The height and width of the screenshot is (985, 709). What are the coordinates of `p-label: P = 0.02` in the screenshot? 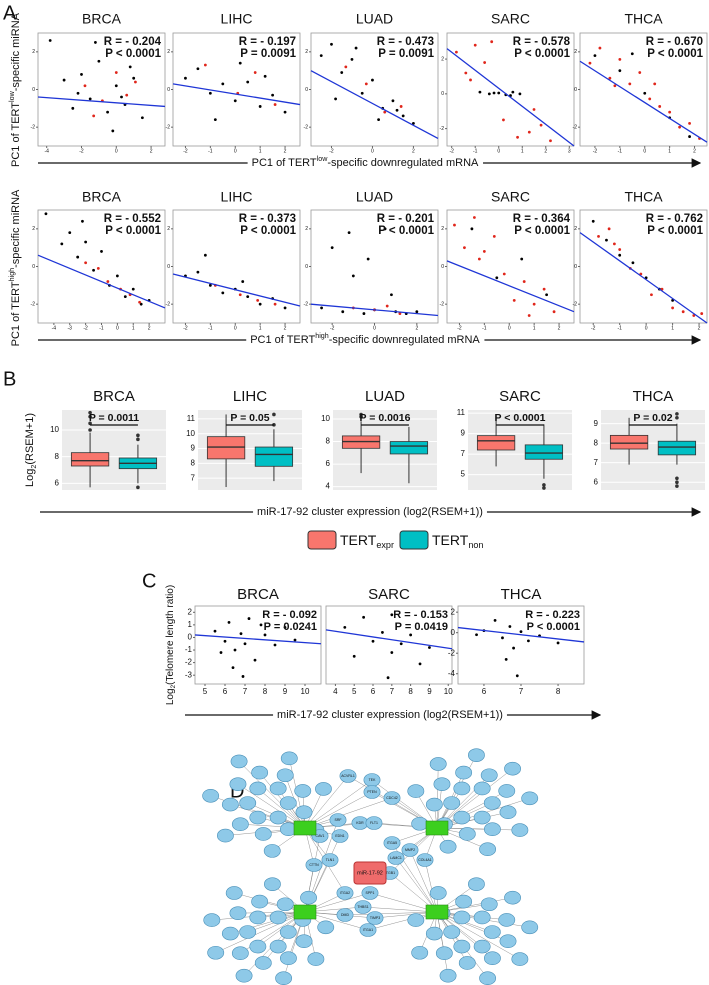 It's located at (652, 418).